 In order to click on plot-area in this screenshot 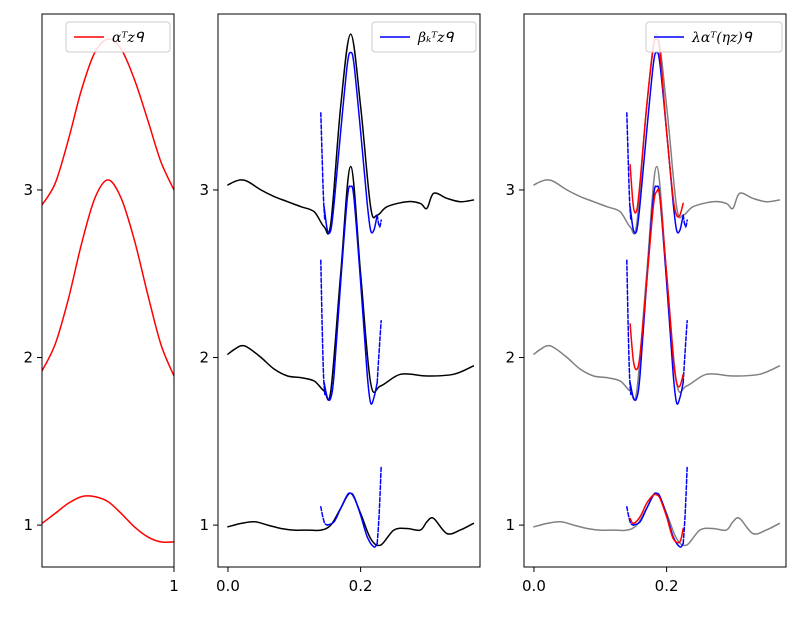, I will do `click(108, 291)`.